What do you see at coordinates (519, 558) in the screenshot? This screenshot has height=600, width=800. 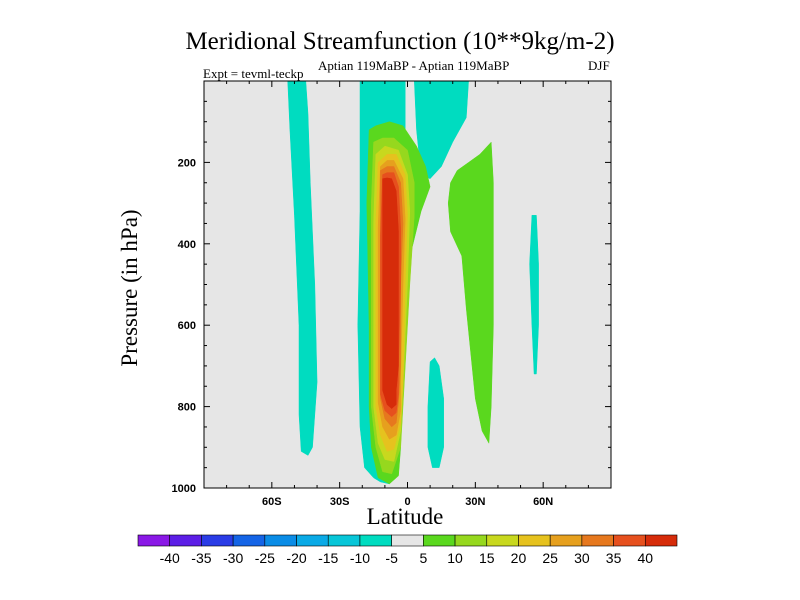 I see `colorbar-label: 20` at bounding box center [519, 558].